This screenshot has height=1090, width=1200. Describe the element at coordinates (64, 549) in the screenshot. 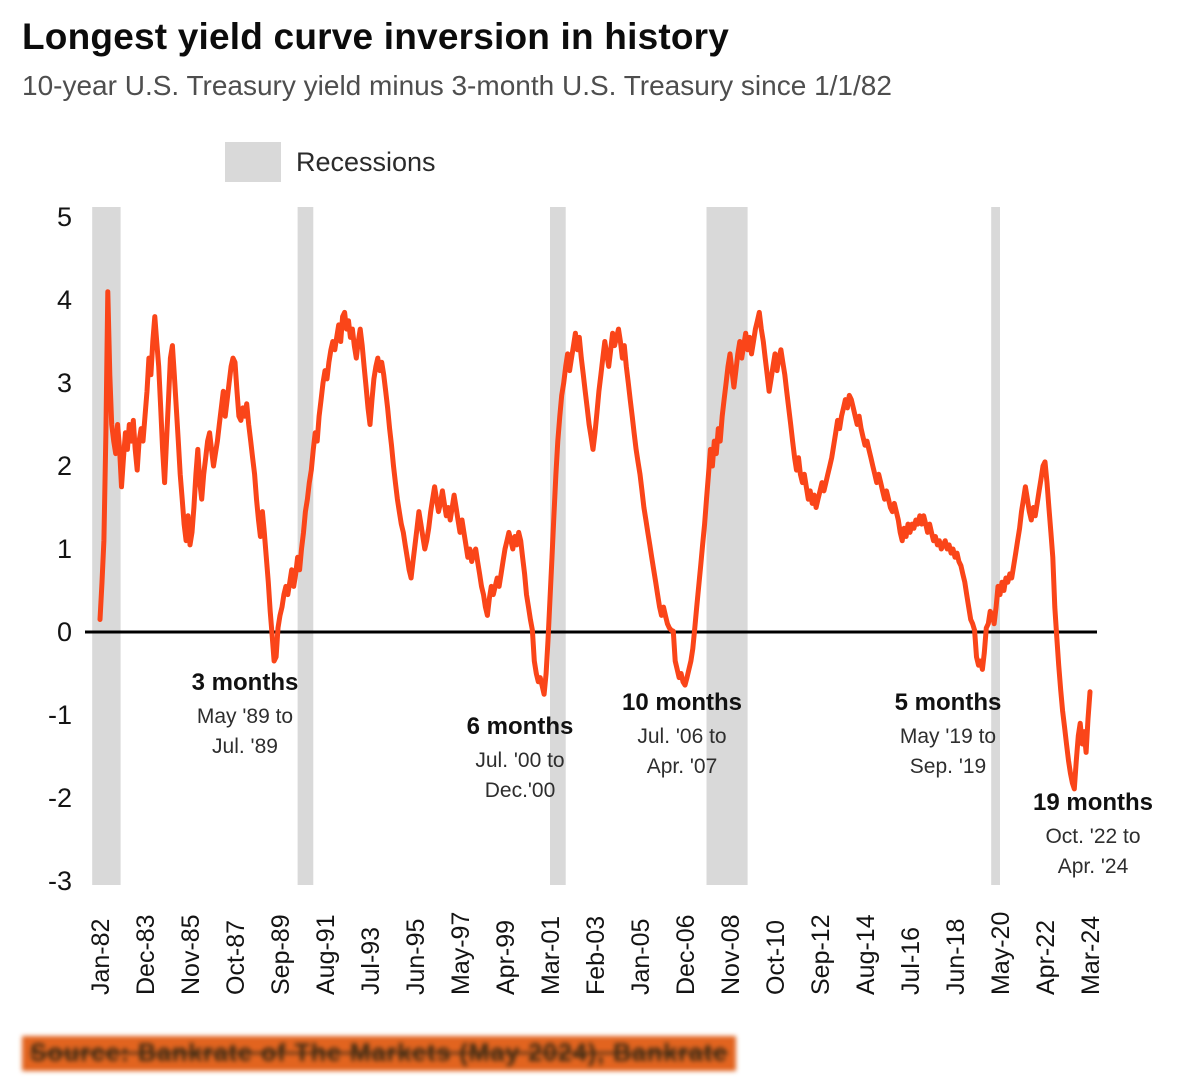

I see `y-tick-label: 1` at that location.